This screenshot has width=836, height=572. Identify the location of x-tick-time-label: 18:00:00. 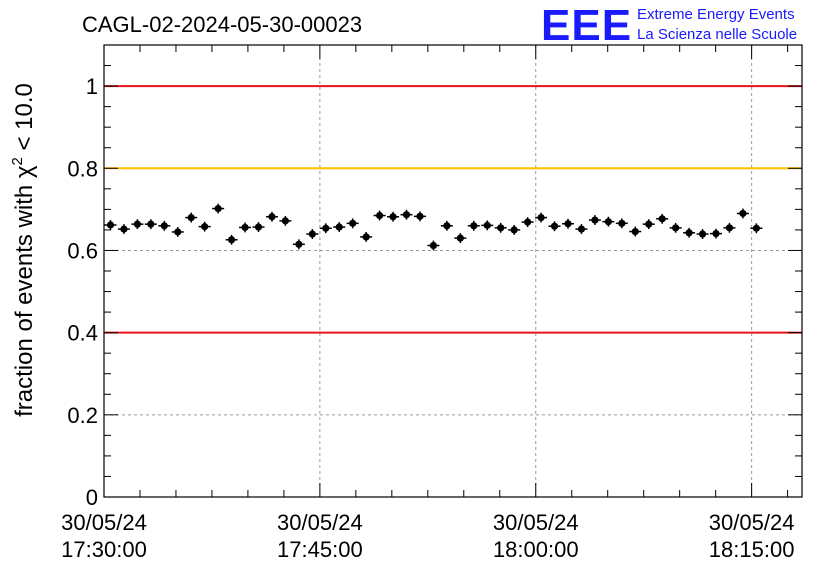
(536, 549).